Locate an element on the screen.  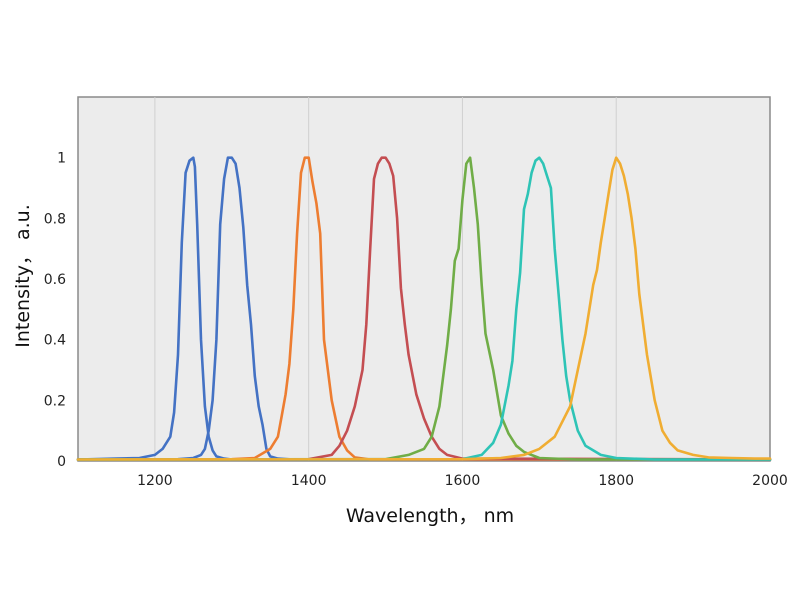
y-tick-label: 0.2 is located at coordinates (55, 401).